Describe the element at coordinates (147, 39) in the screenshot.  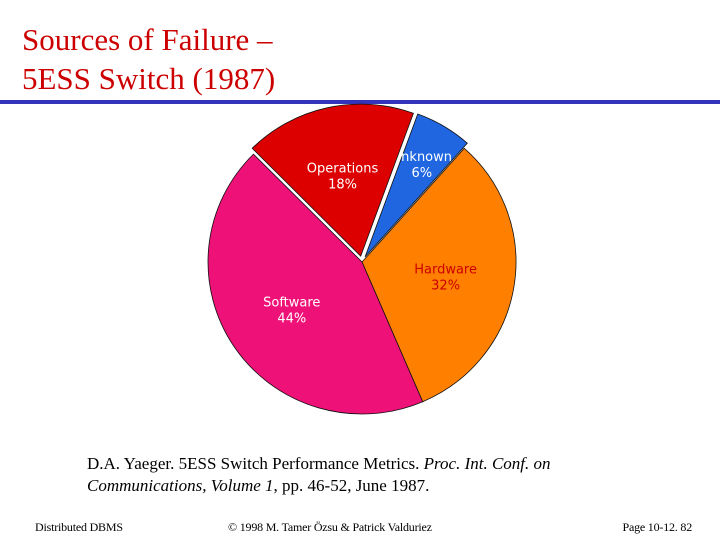
I see `title-line-1: Sources of Failure –` at that location.